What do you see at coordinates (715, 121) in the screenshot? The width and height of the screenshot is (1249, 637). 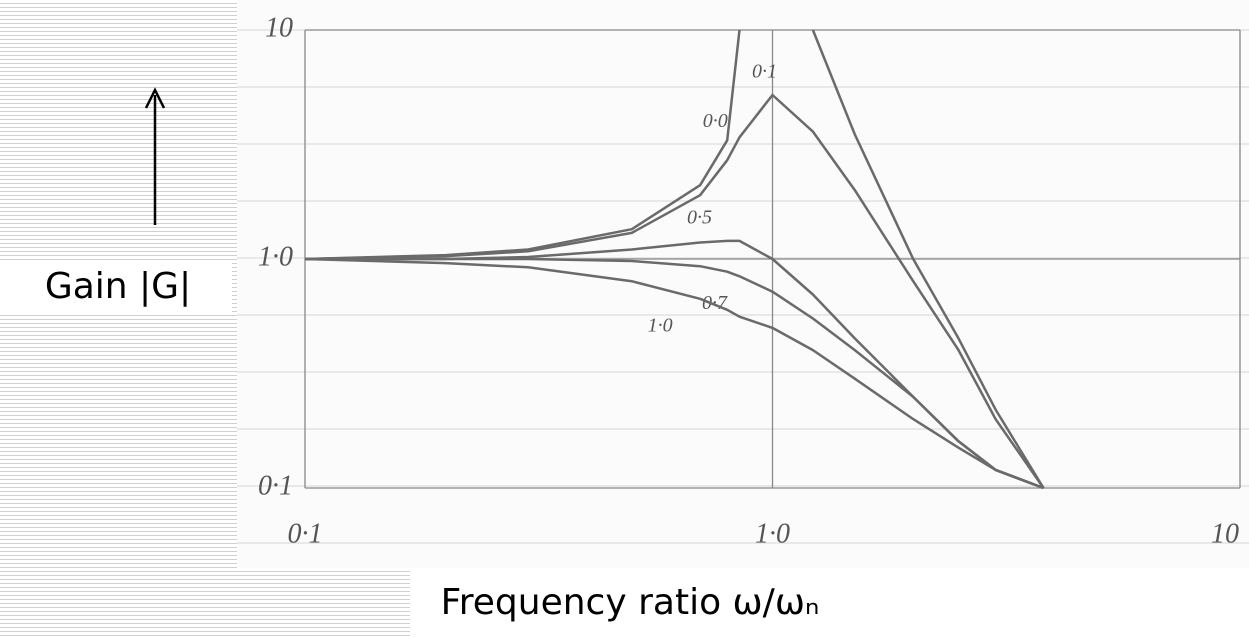 I see `series-label: 0·0` at bounding box center [715, 121].